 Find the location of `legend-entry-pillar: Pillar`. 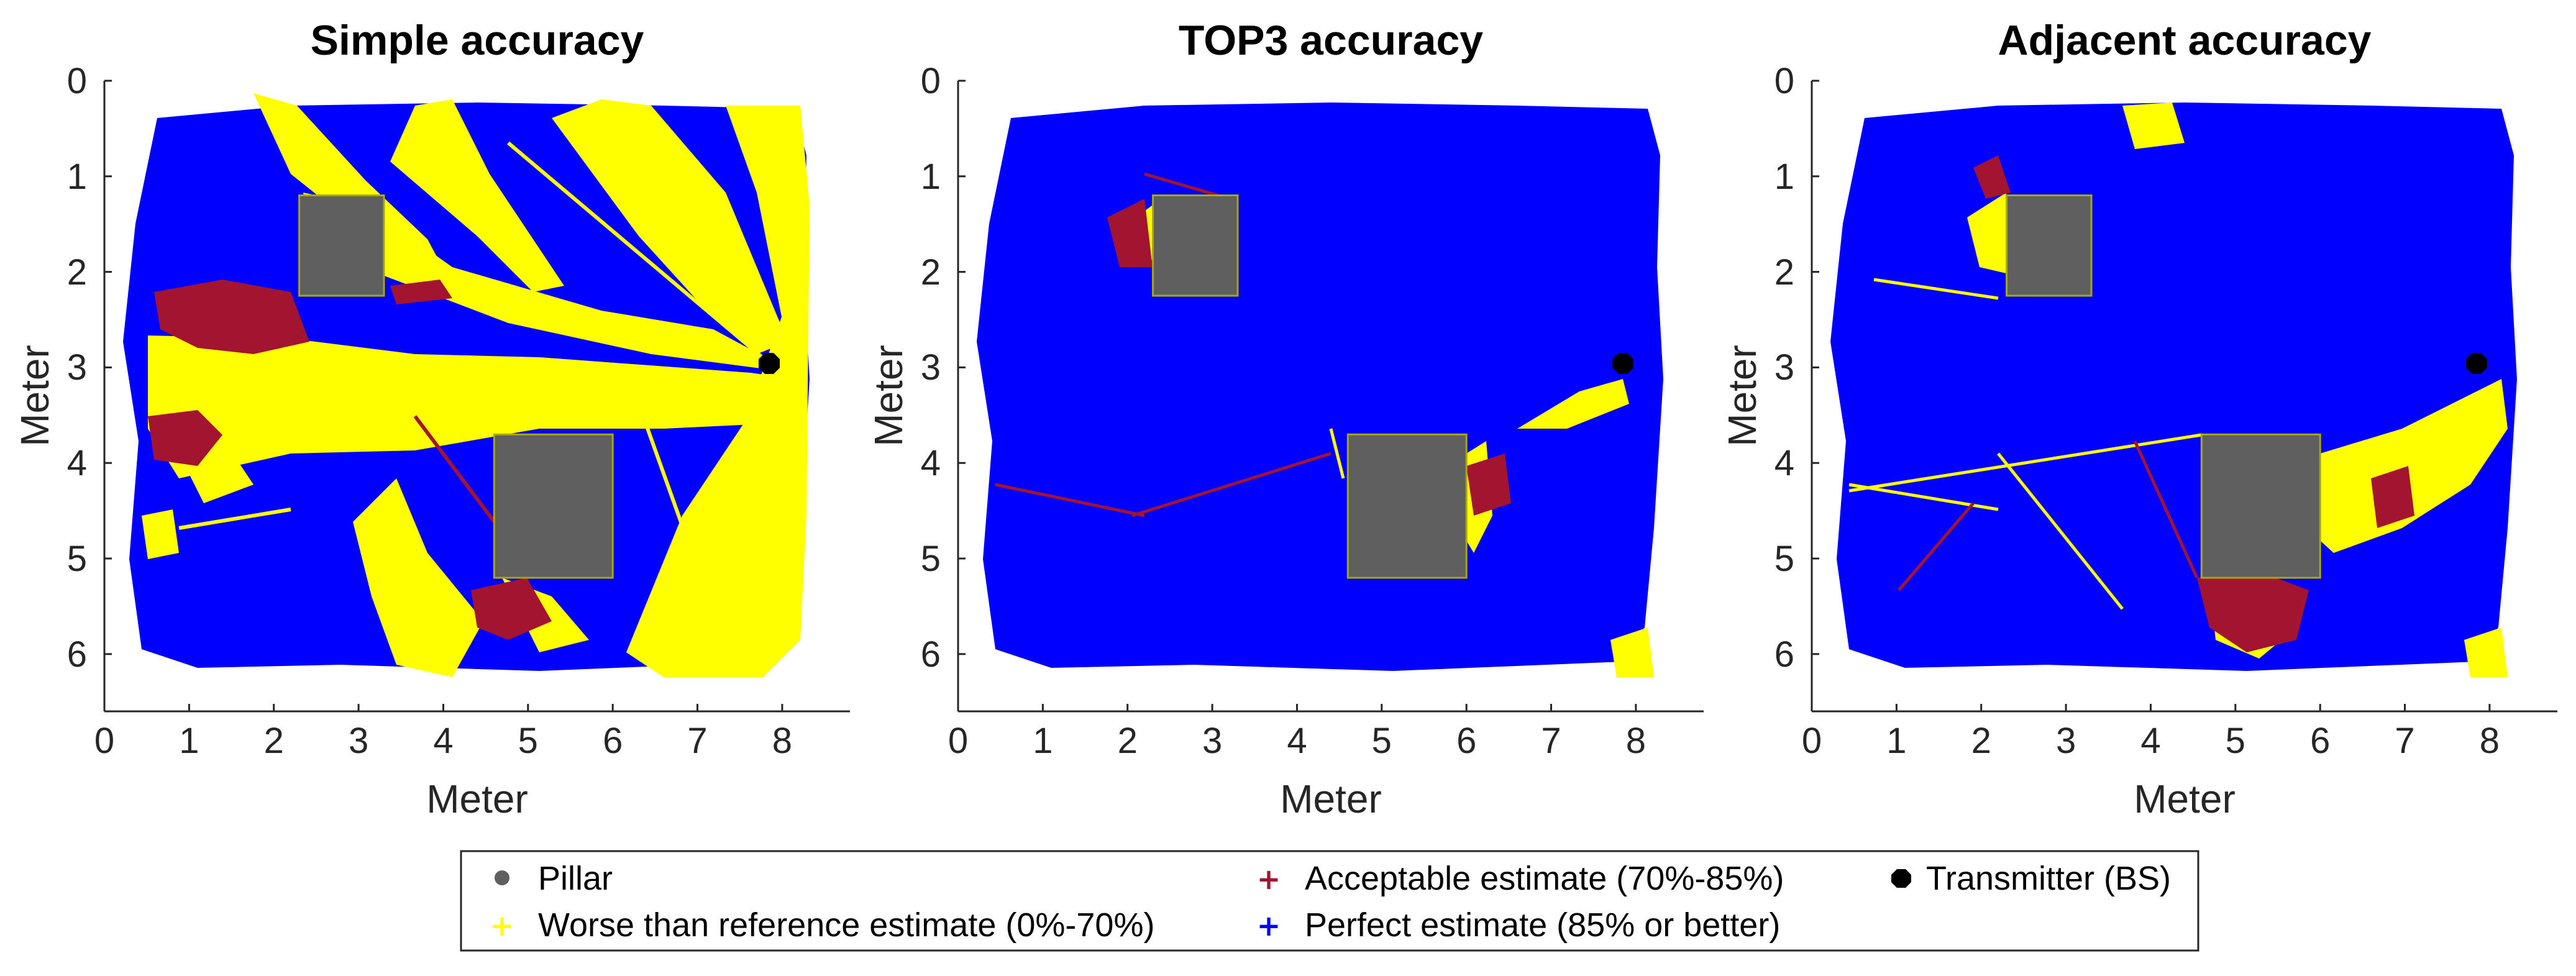

legend-entry-pillar: Pillar is located at coordinates (554, 879).